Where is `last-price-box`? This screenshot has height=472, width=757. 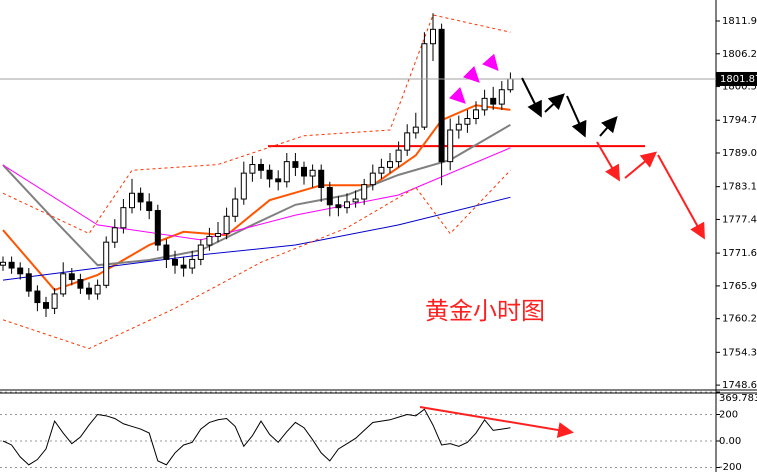
last-price-box is located at coordinates (736, 78).